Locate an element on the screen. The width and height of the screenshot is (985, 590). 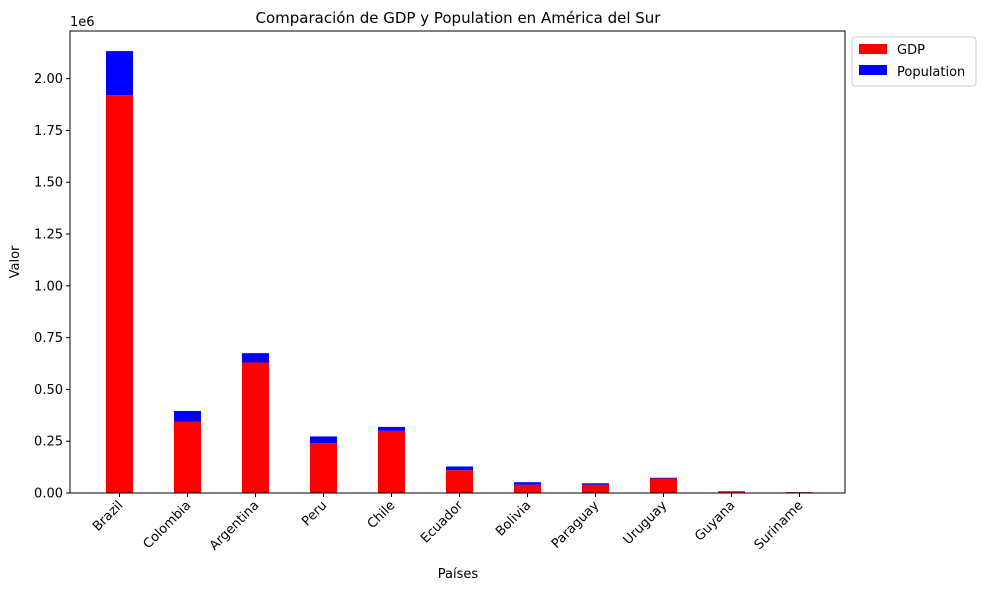
bar-population-brazil is located at coordinates (119, 73).